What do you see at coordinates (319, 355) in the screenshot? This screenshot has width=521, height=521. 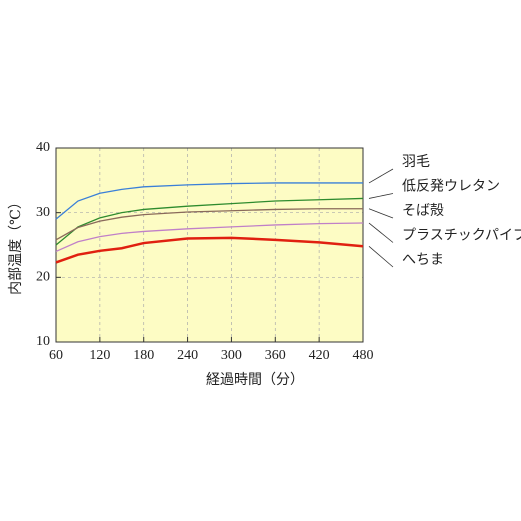 I see `x-tick-label: 420` at bounding box center [319, 355].